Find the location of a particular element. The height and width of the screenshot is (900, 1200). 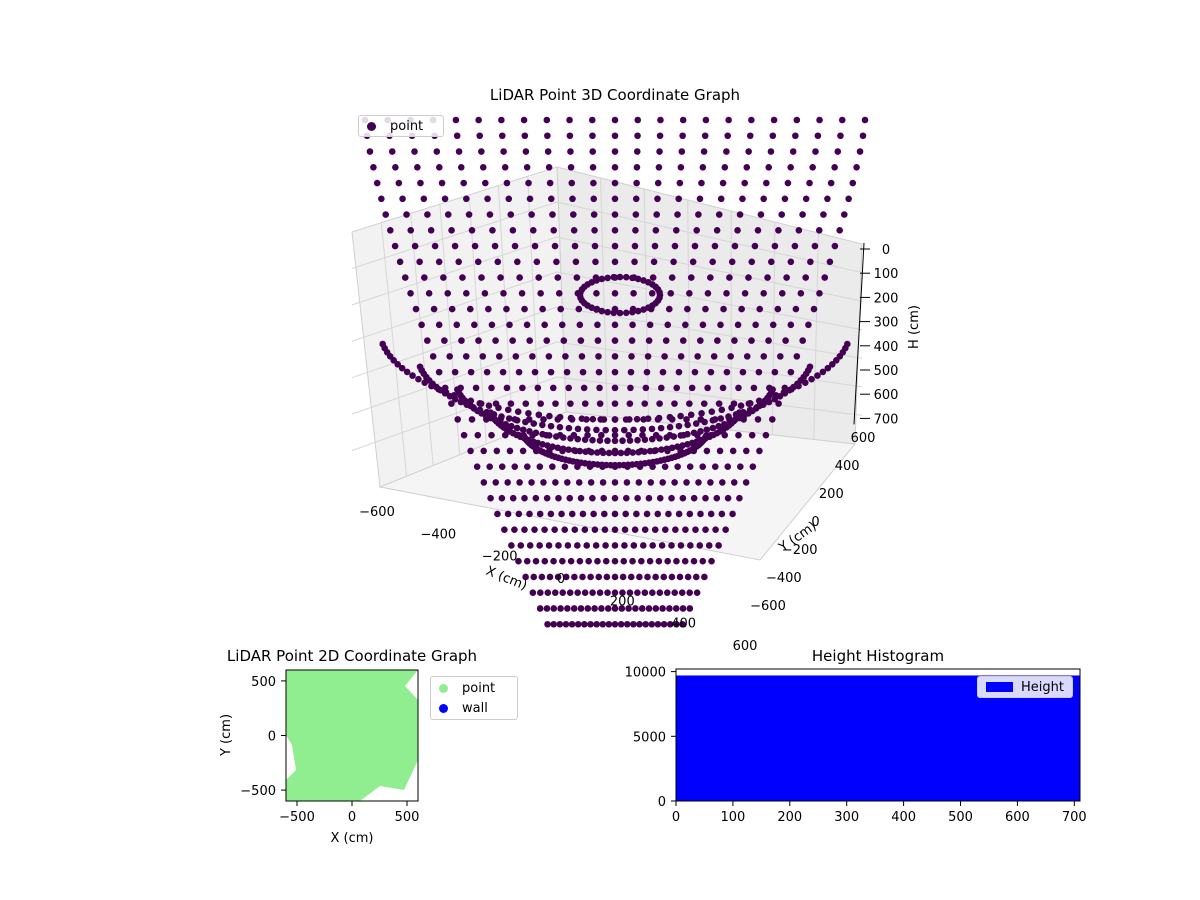

grid-line is located at coordinates (709, 332).